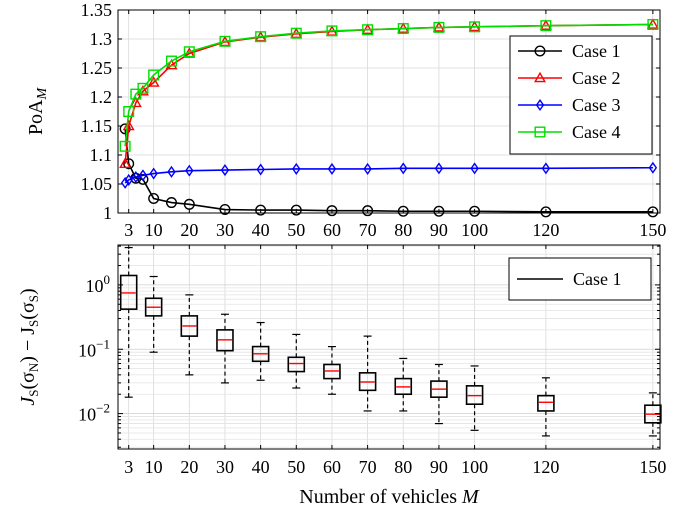 The height and width of the screenshot is (523, 694). What do you see at coordinates (107, 279) in the screenshot?
I see `bottom-y-tick-label-exp: 0` at bounding box center [107, 279].